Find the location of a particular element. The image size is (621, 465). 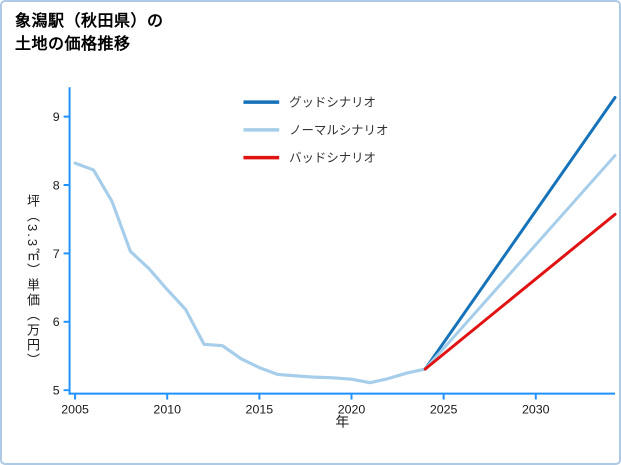

legend-label: バッドシナリオ is located at coordinates (332, 158).